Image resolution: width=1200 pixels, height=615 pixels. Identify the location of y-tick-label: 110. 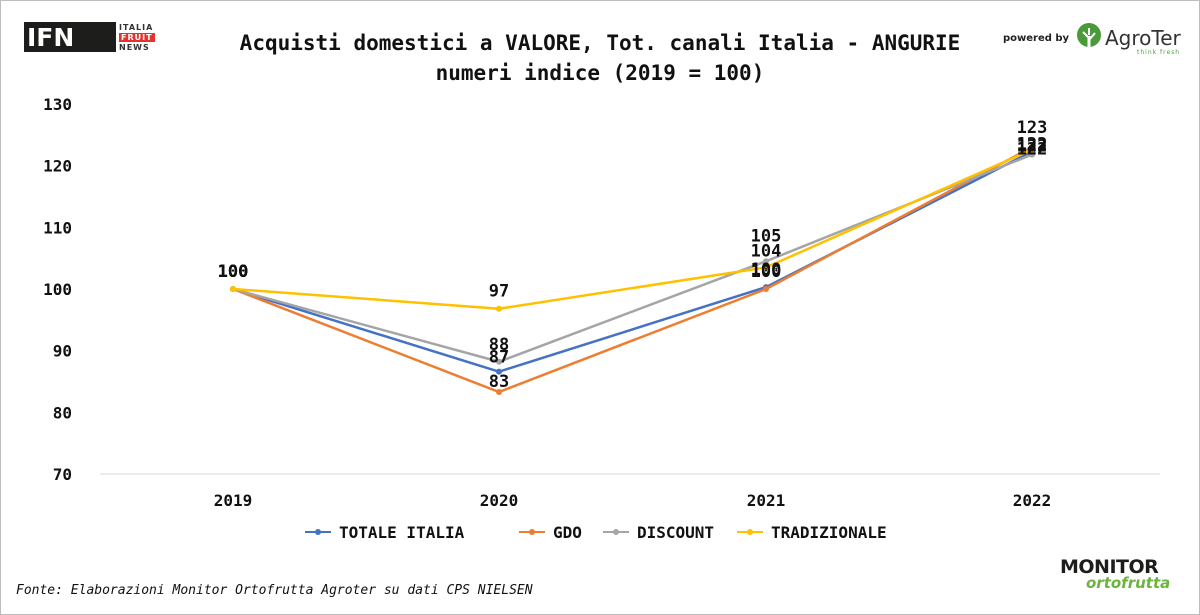
(57, 227).